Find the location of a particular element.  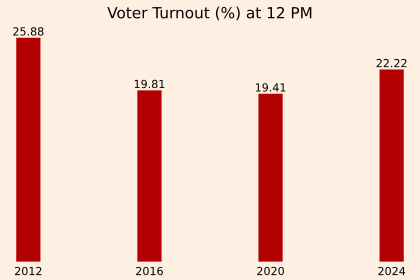

data-label: 19.81 is located at coordinates (149, 84).